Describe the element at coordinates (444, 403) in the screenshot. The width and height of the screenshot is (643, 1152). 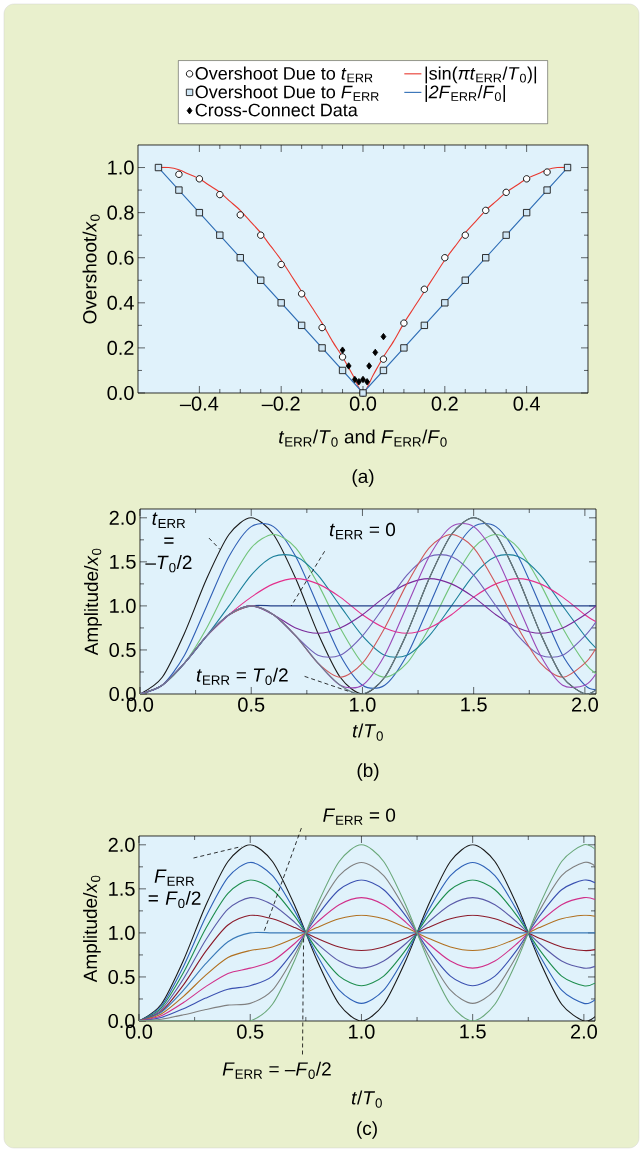
I see `x-tick-label: 0.2` at that location.